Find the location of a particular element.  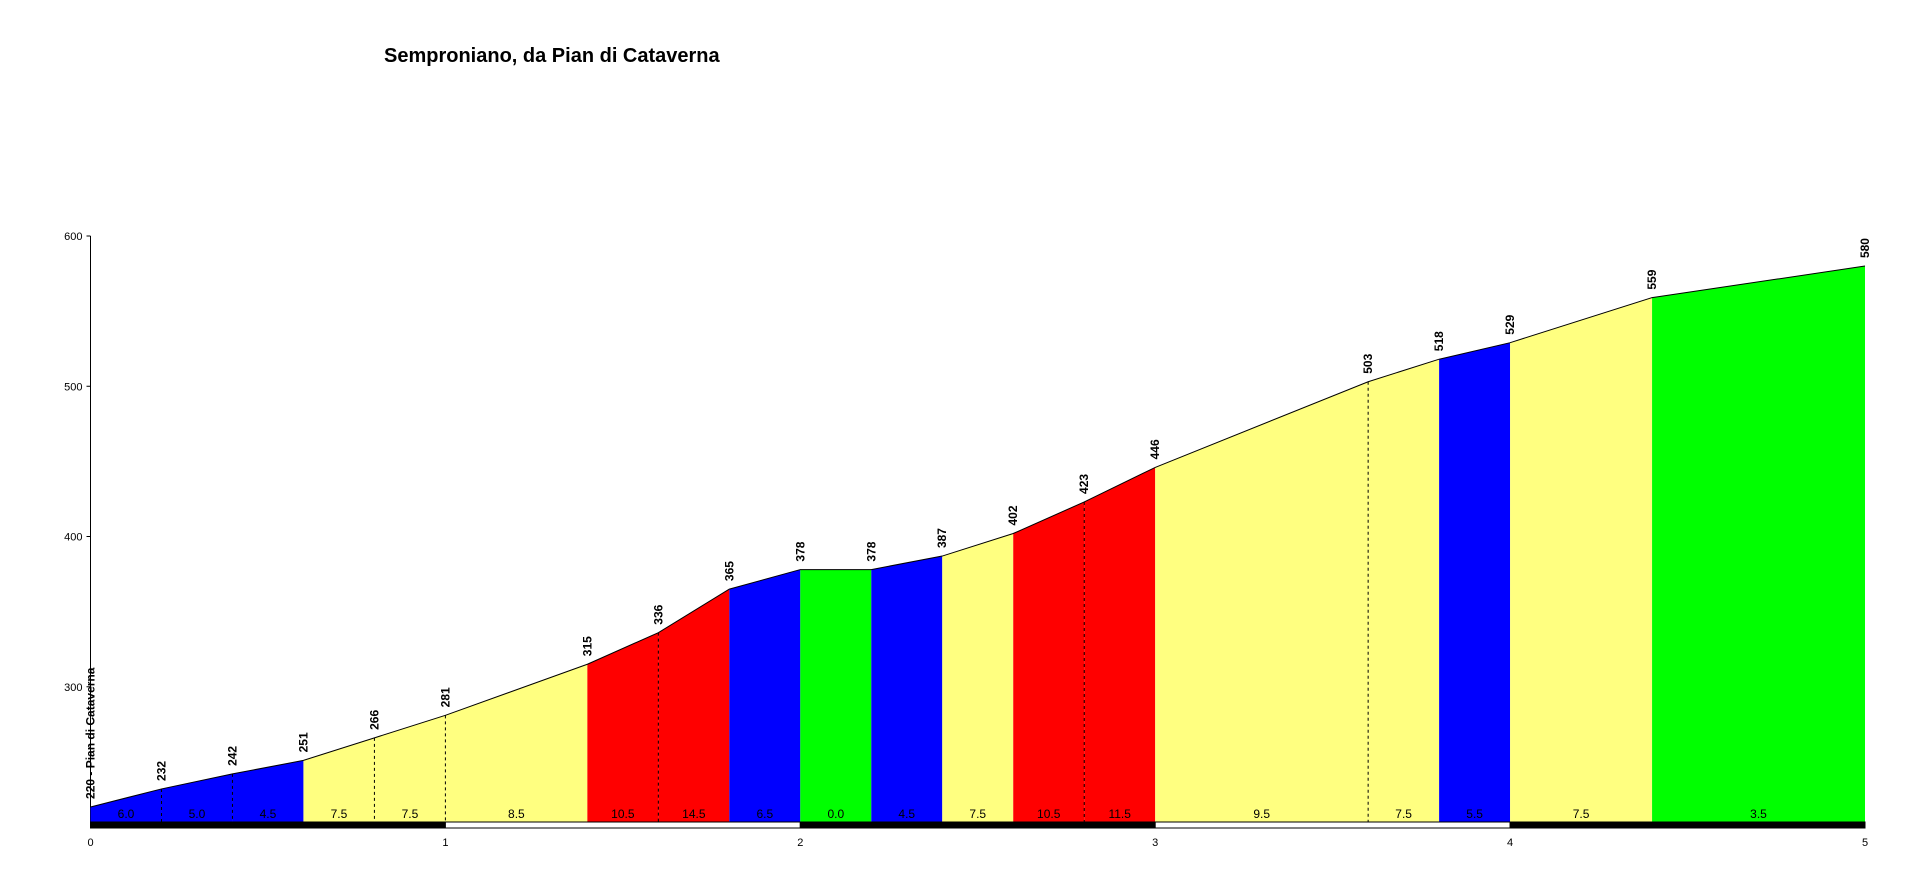

point-label: 402 is located at coordinates (1013, 515).